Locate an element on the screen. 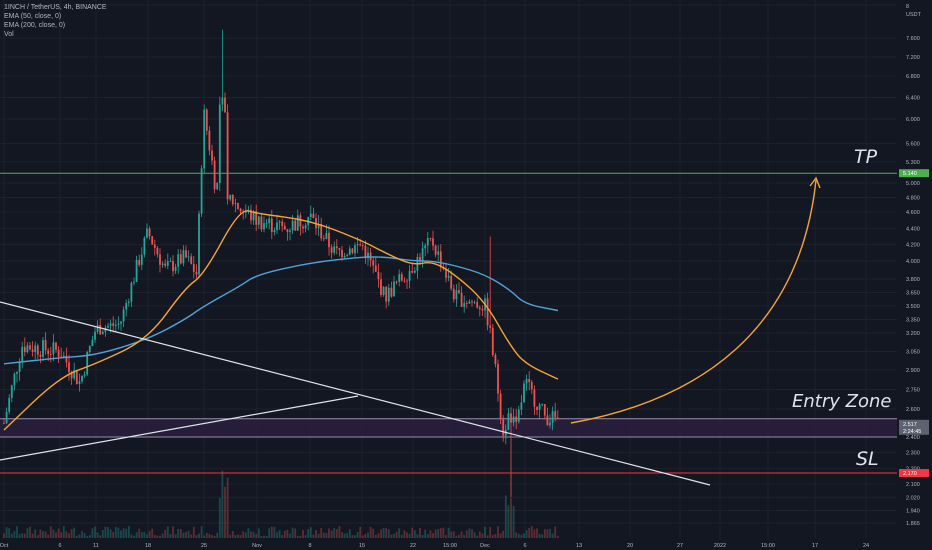  price-tick-label: 2.100 is located at coordinates (913, 485).